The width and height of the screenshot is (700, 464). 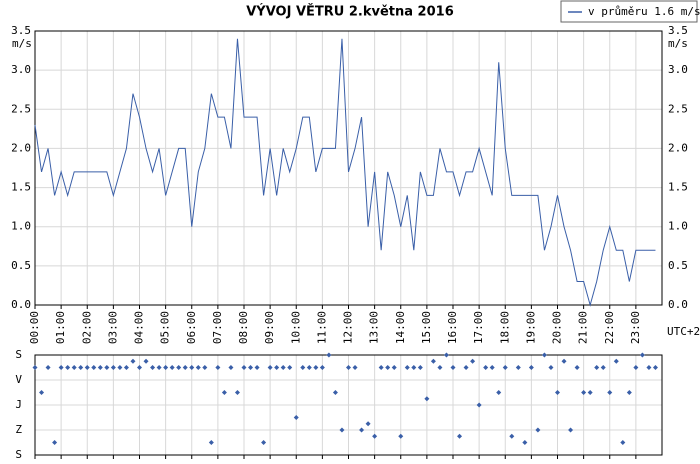 I want to click on x-tick-label: 09:00, so click(x=269, y=327).